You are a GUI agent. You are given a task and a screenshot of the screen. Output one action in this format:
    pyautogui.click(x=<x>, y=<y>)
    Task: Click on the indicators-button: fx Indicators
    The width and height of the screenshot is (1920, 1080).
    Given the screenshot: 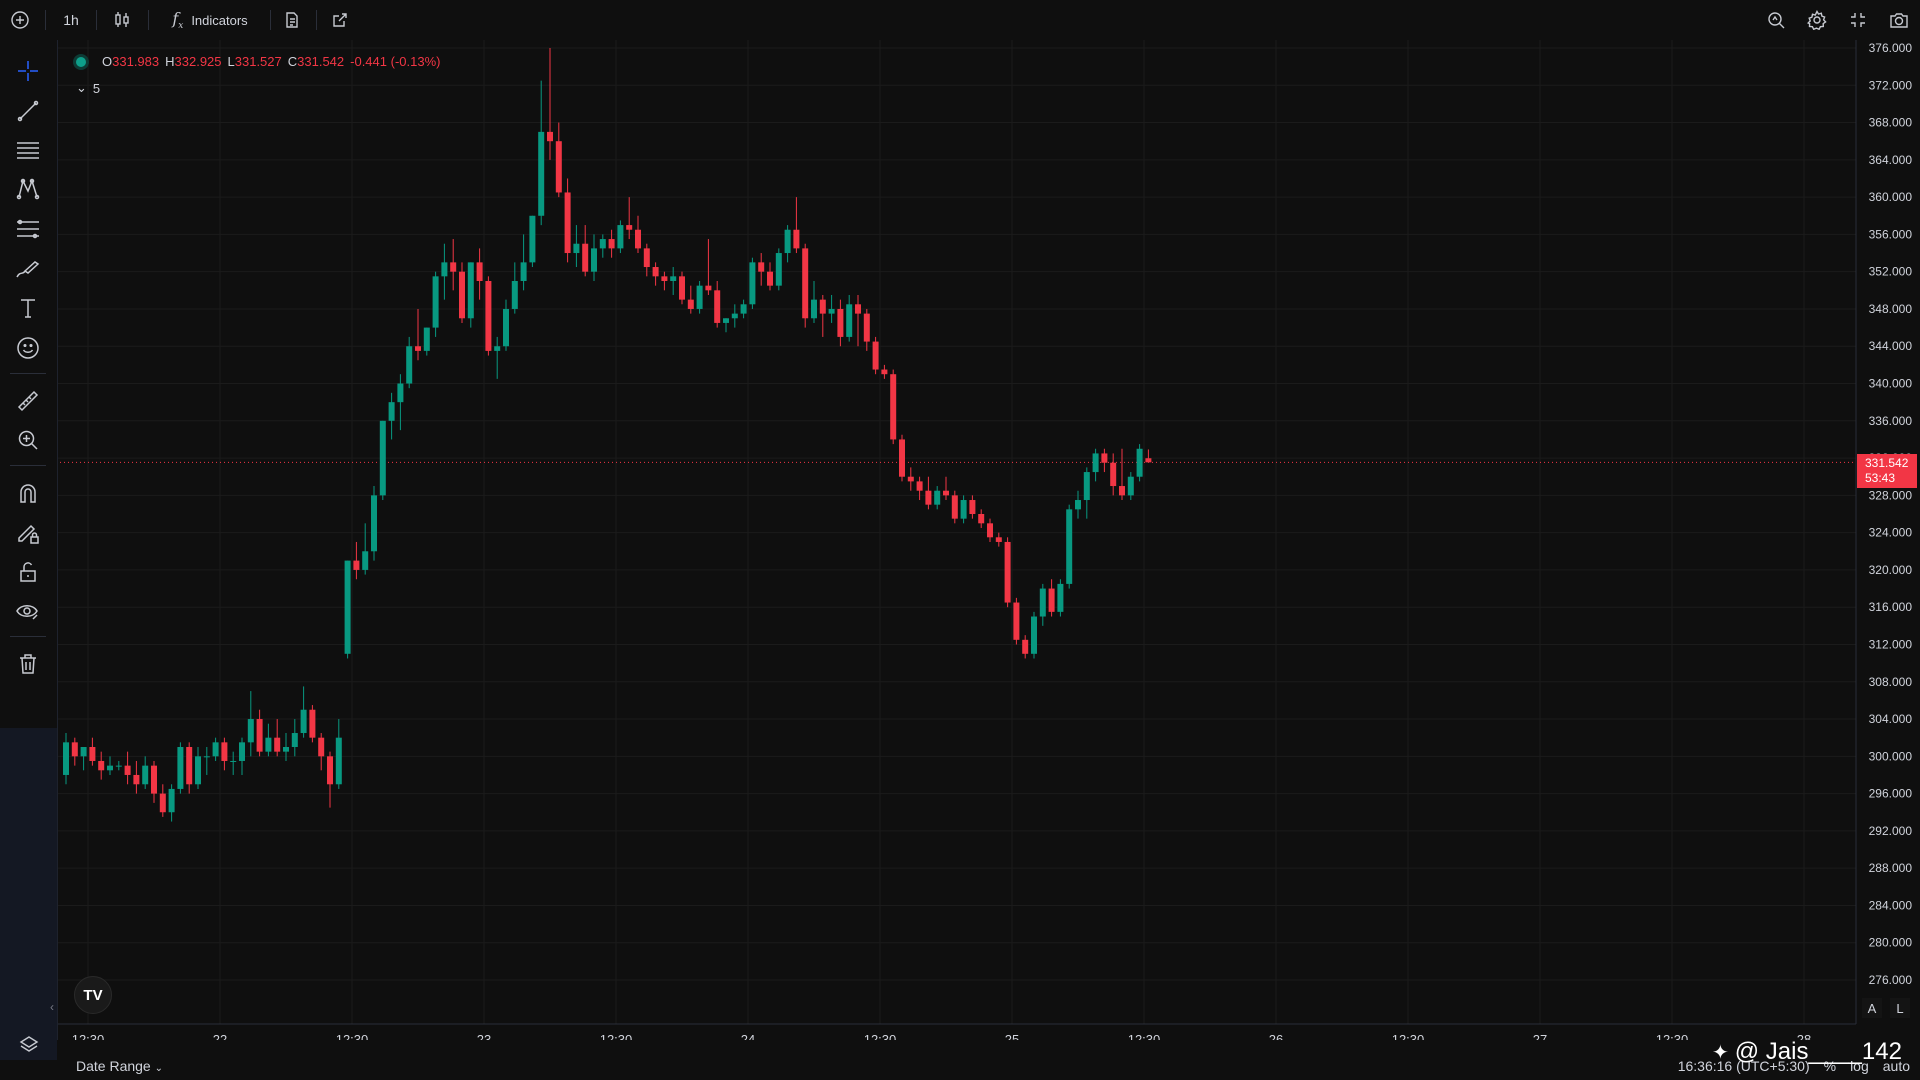 What is the action you would take?
    pyautogui.click(x=210, y=20)
    